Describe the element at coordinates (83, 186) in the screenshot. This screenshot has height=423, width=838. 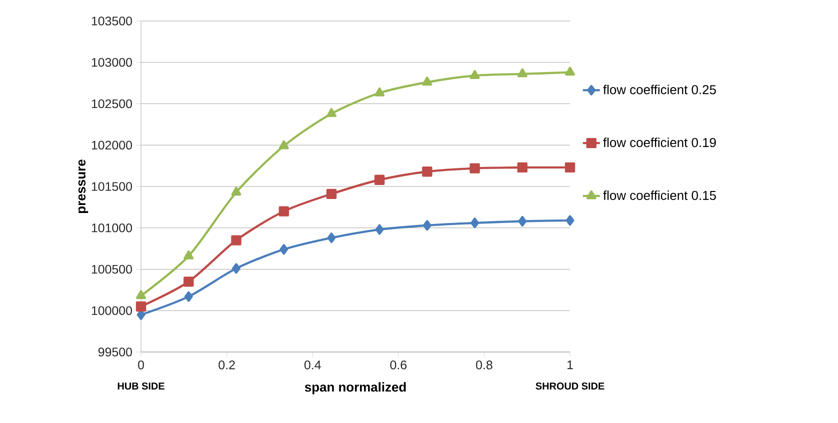
I see `y-axis-title: pressure` at that location.